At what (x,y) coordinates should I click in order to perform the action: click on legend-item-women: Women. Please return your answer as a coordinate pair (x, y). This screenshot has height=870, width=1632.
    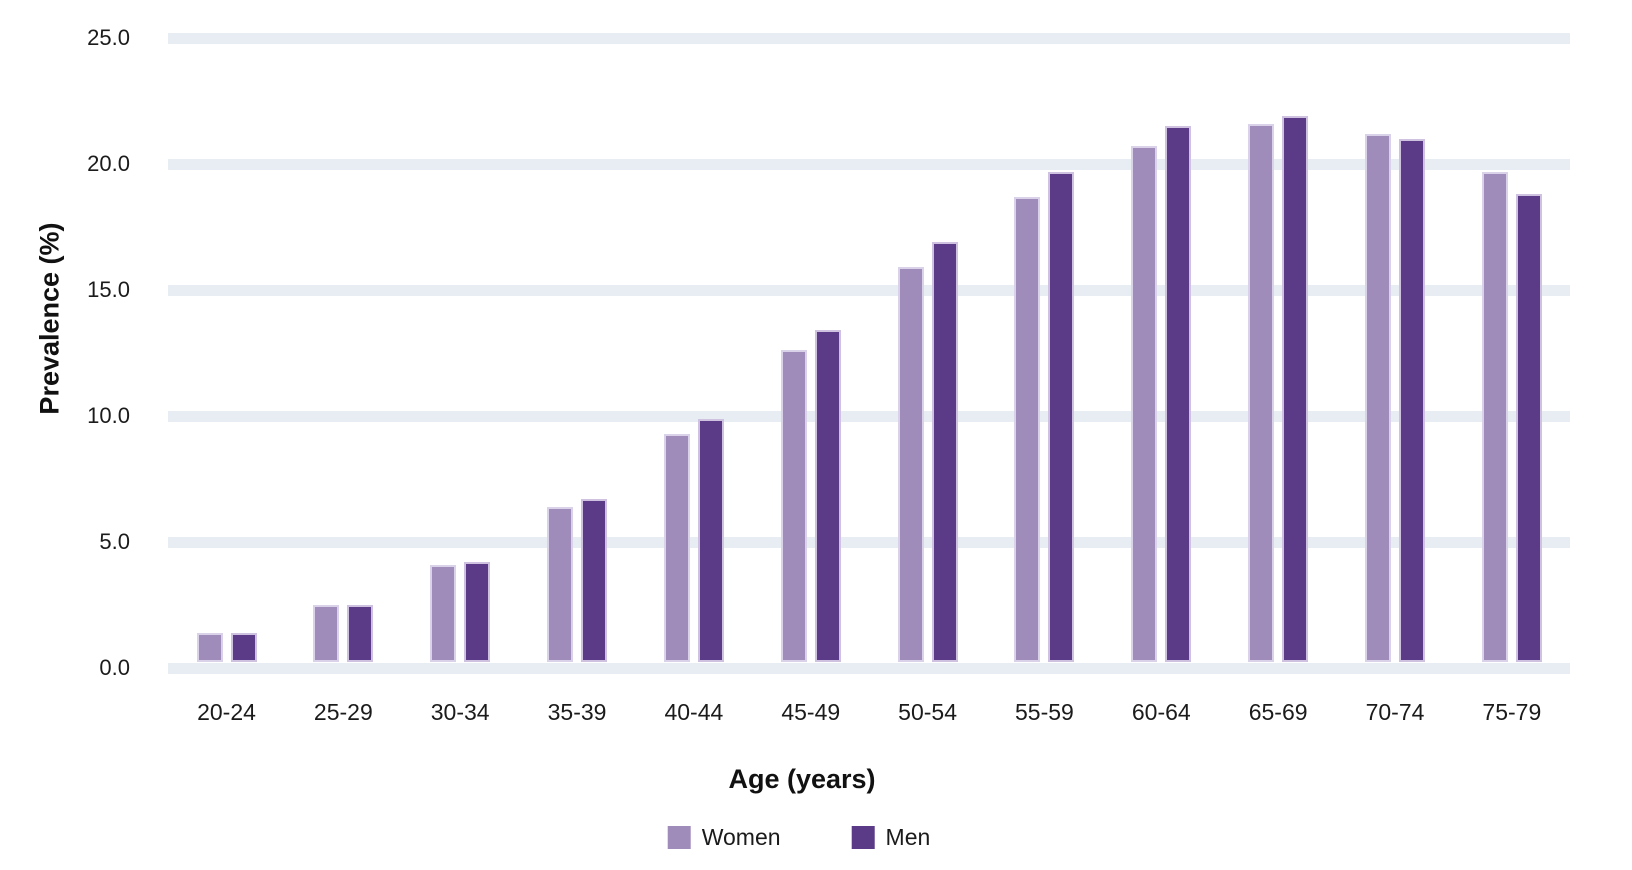
    Looking at the image, I should click on (724, 837).